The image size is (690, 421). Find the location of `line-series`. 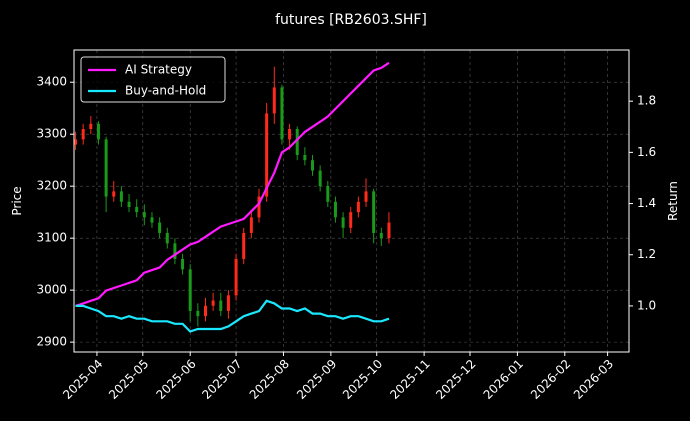

line-series is located at coordinates (232, 316).